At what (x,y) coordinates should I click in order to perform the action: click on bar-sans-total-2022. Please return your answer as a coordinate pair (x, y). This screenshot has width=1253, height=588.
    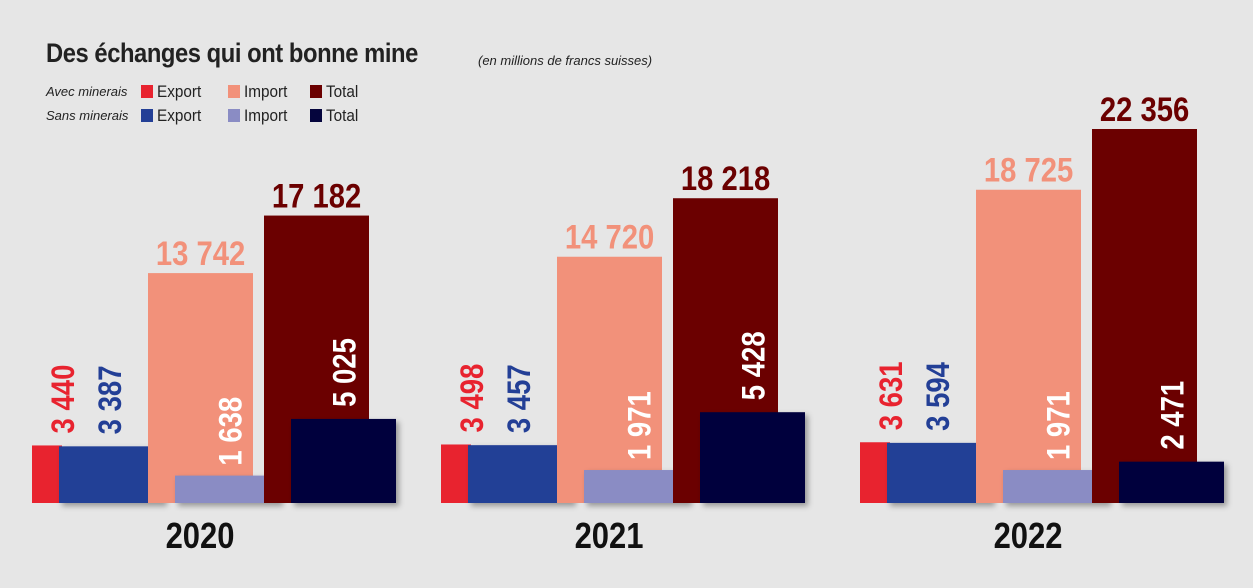
    Looking at the image, I should click on (1171, 482).